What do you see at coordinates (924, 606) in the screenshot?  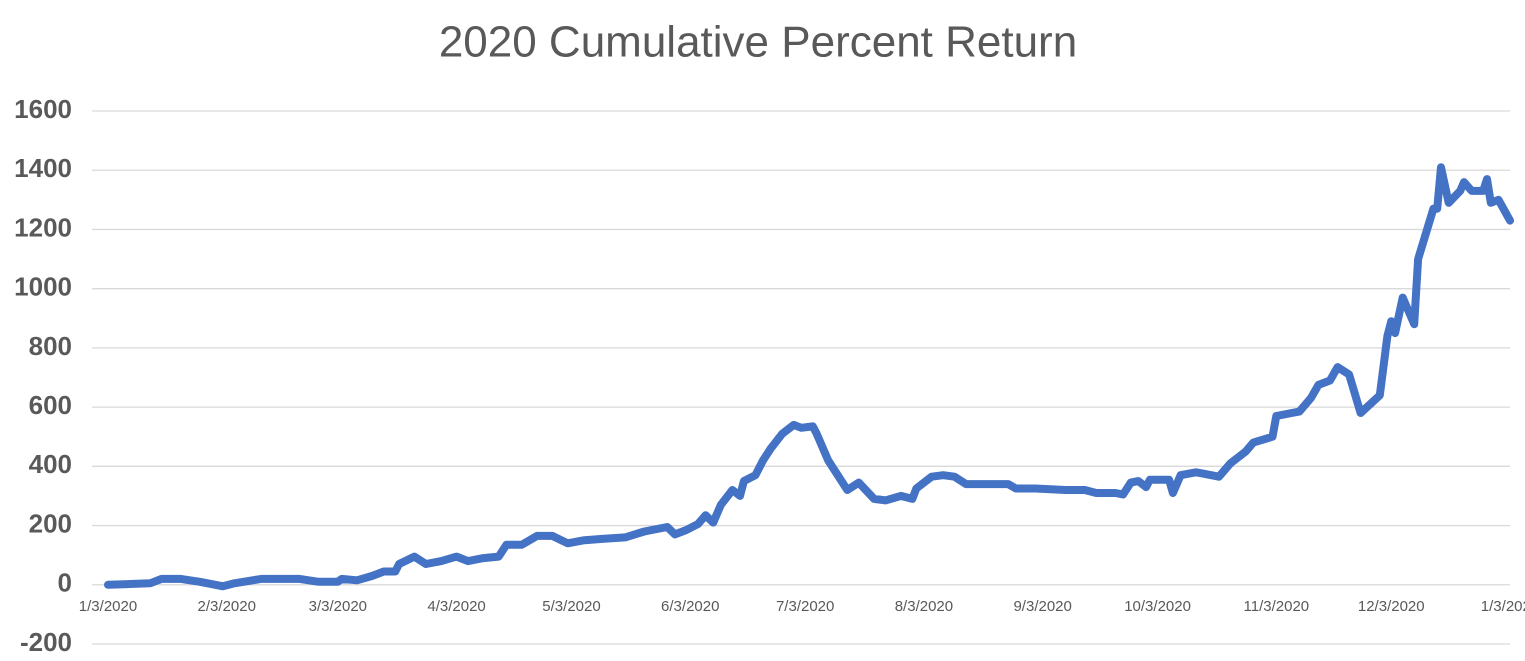 I see `x-tick-label: 8/3/2020` at bounding box center [924, 606].